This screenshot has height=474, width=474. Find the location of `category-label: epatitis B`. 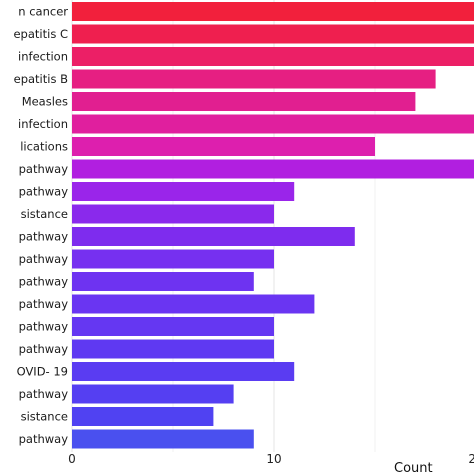

category-label: epatitis B is located at coordinates (41, 79).